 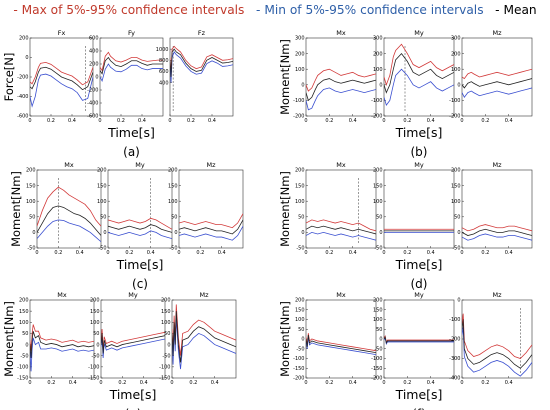 I want to click on panel-c-label: (c), so click(x=140, y=284).